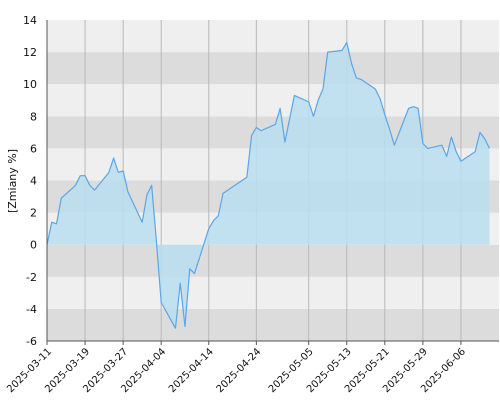 This screenshot has height=400, width=500. What do you see at coordinates (33, 213) in the screenshot?
I see `y-tick-label: 2` at bounding box center [33, 213].